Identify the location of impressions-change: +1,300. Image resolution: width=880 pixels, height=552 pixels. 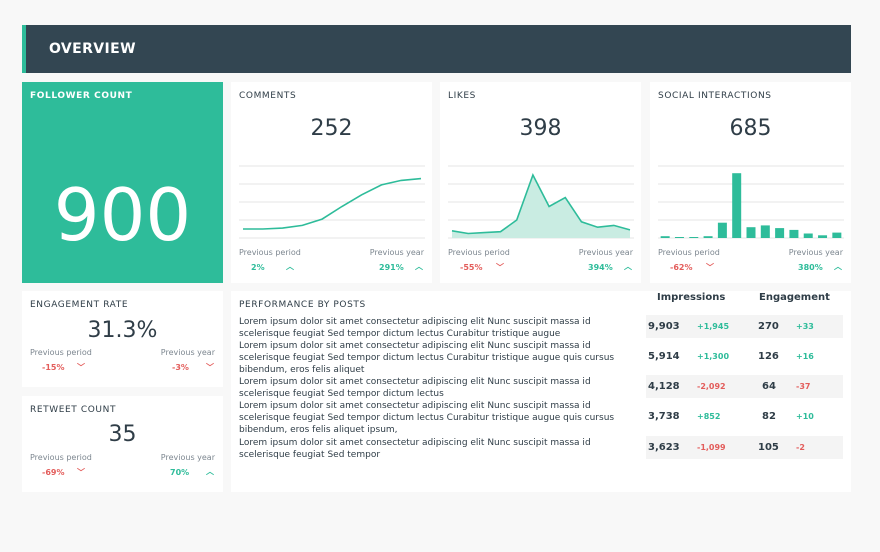
(713, 356).